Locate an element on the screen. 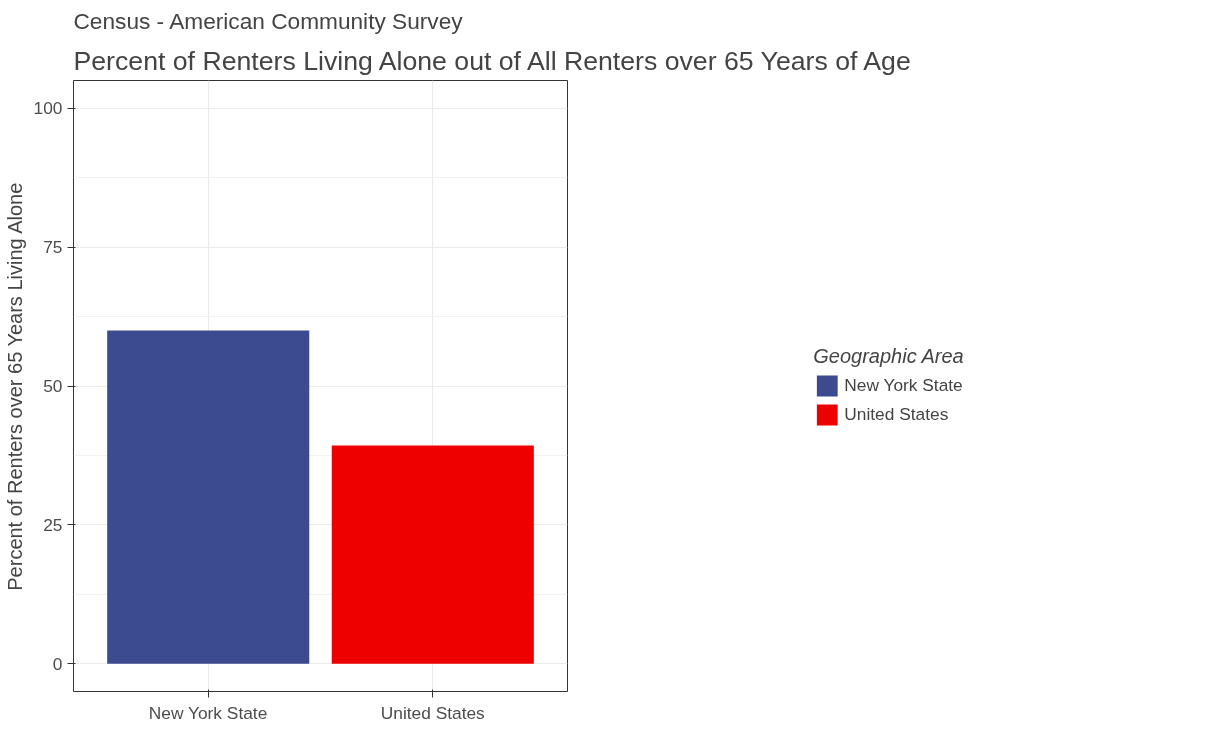  chart-subtitle: Census - American Community Survey is located at coordinates (268, 20).